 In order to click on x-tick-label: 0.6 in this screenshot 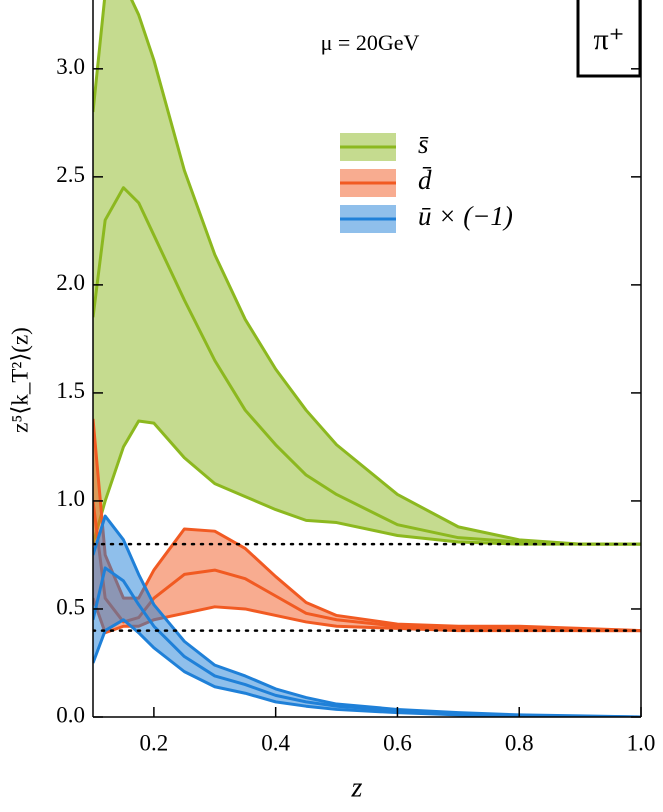, I will do `click(397, 742)`.